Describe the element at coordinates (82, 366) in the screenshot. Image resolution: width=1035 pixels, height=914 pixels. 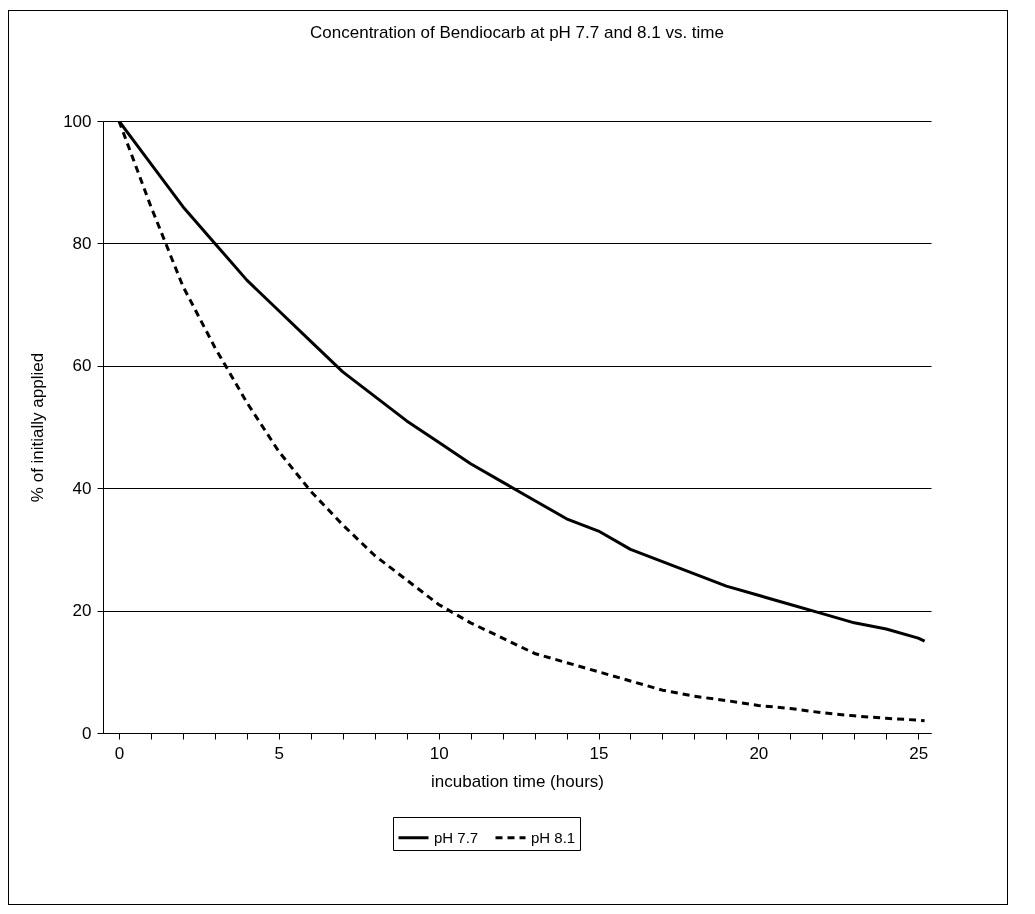
I see `y-tick-label: 60` at that location.